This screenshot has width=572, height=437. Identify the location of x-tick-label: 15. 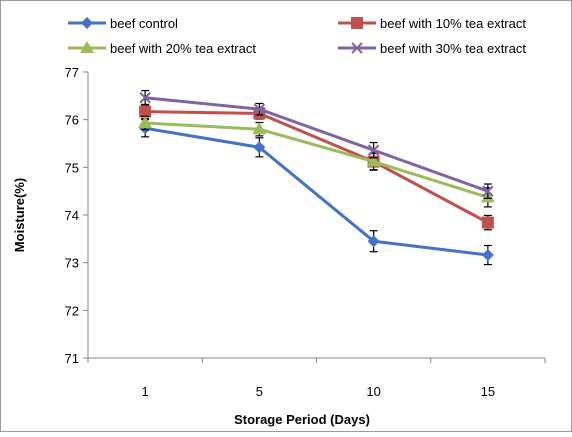
(488, 391).